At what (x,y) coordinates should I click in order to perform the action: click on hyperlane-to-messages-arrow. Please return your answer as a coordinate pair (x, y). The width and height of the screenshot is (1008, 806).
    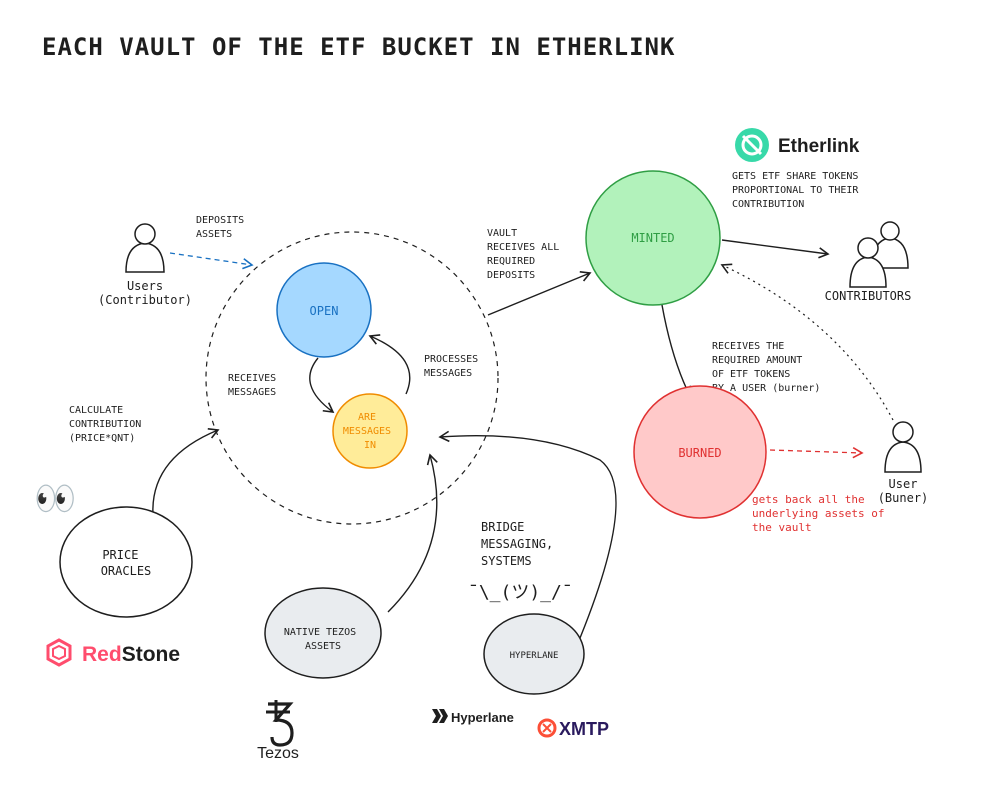
    Looking at the image, I should click on (527, 534).